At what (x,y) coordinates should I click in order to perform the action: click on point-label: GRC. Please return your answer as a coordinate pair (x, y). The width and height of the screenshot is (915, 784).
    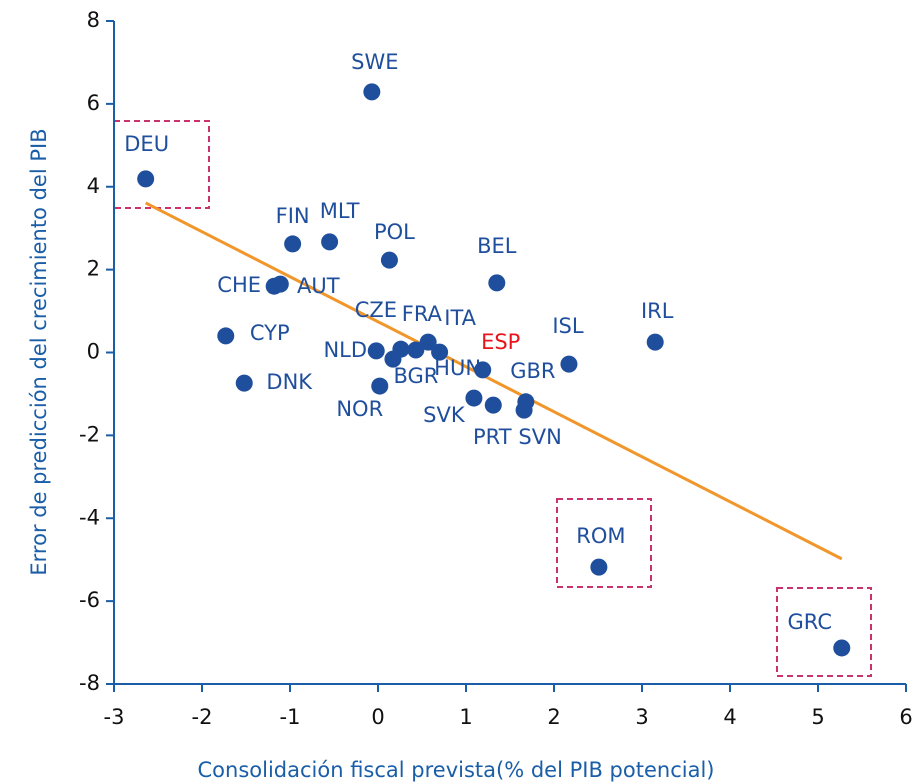
    Looking at the image, I should click on (810, 622).